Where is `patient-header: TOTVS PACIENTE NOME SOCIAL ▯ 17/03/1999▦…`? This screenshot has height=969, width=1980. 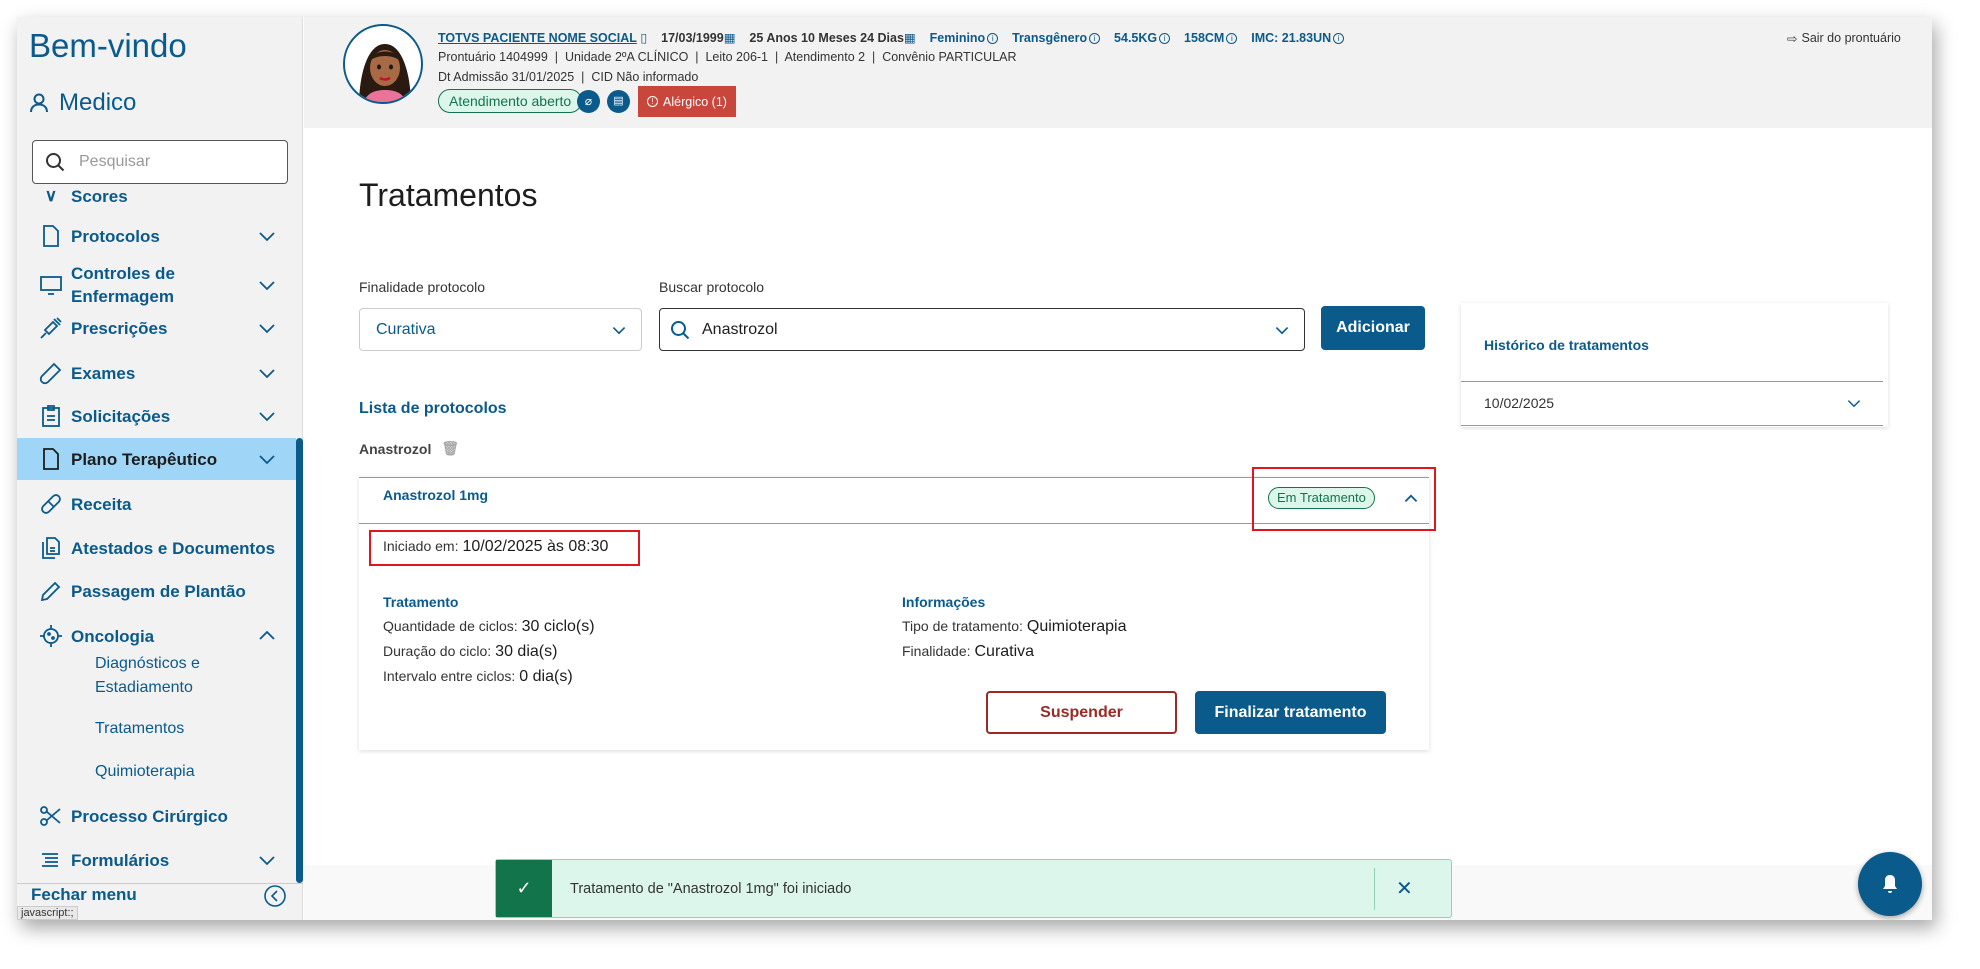
patient-header: TOTVS PACIENTE NOME SOCIAL ▯ 17/03/1999▦… is located at coordinates (1118, 72).